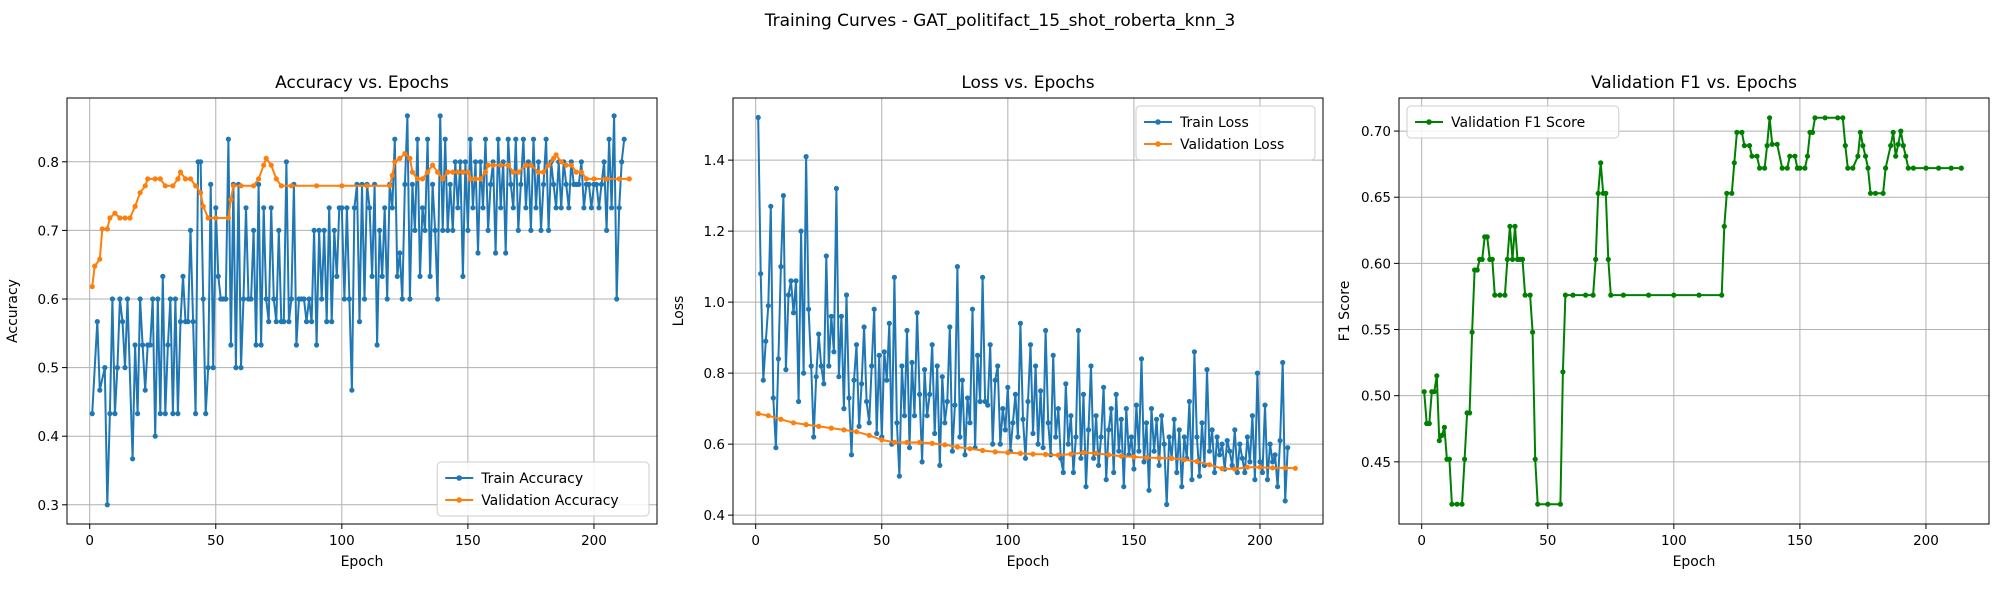 The width and height of the screenshot is (2000, 600). What do you see at coordinates (1134, 541) in the screenshot?
I see `x-tick-label: 150` at bounding box center [1134, 541].